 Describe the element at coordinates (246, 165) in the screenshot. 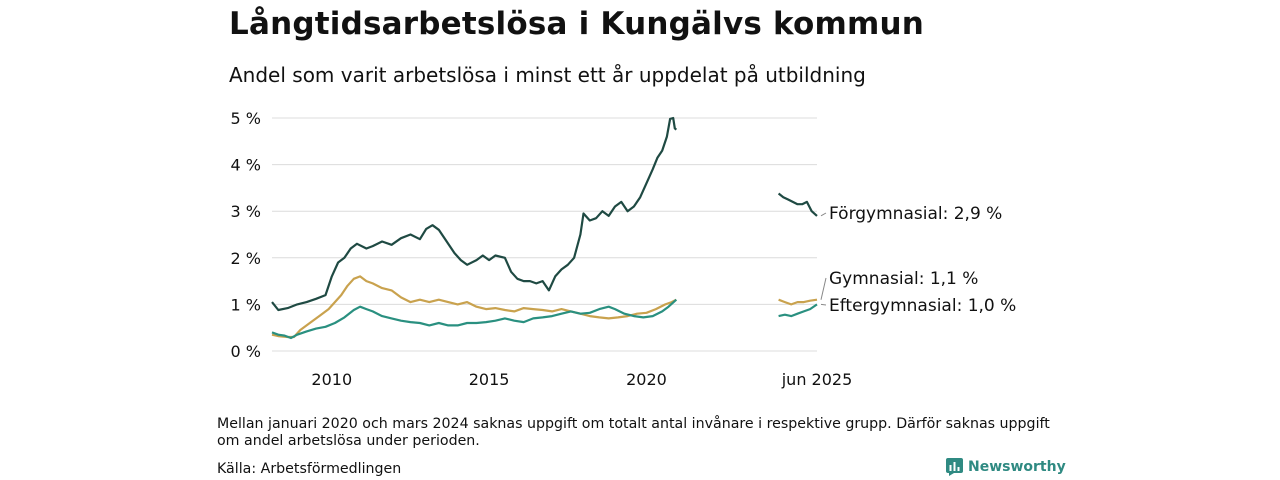

I see `y-tick-label: 4 %` at that location.